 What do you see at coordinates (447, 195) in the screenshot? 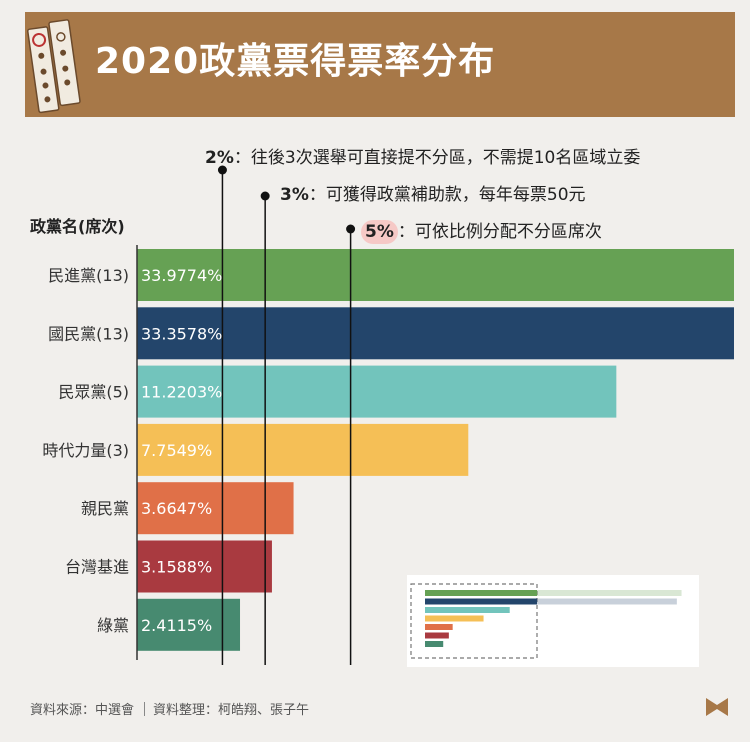
I see `threshold-text: ：可獲得政黨補助款，每年每票50元` at bounding box center [447, 195].